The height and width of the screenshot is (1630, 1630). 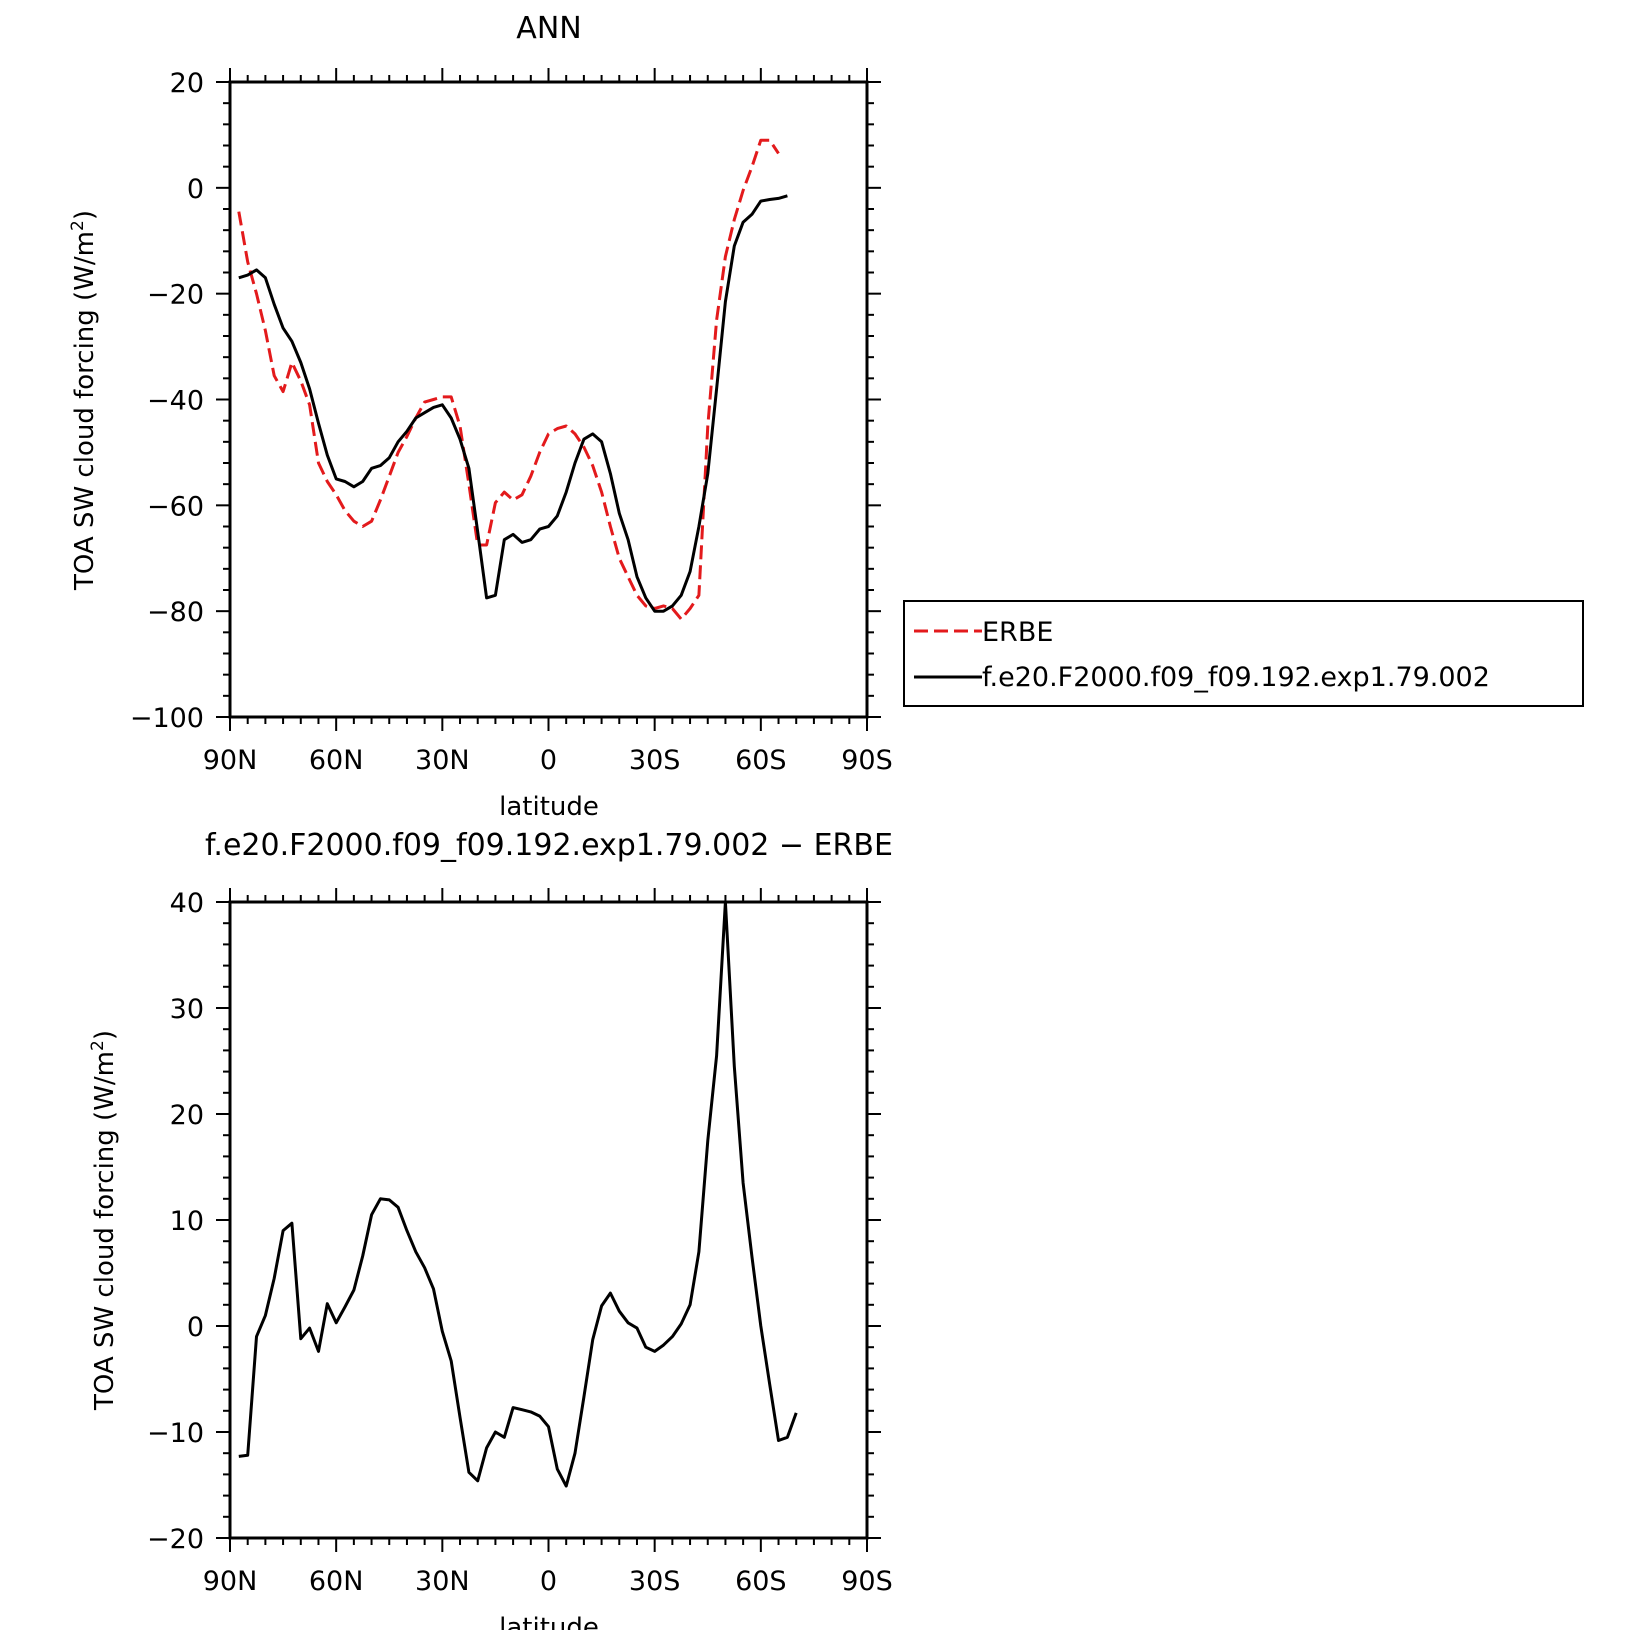 I want to click on legend: ERBE f.e20.F2000.f09_f09.192.exp1.79.002, so click(x=1243, y=653).